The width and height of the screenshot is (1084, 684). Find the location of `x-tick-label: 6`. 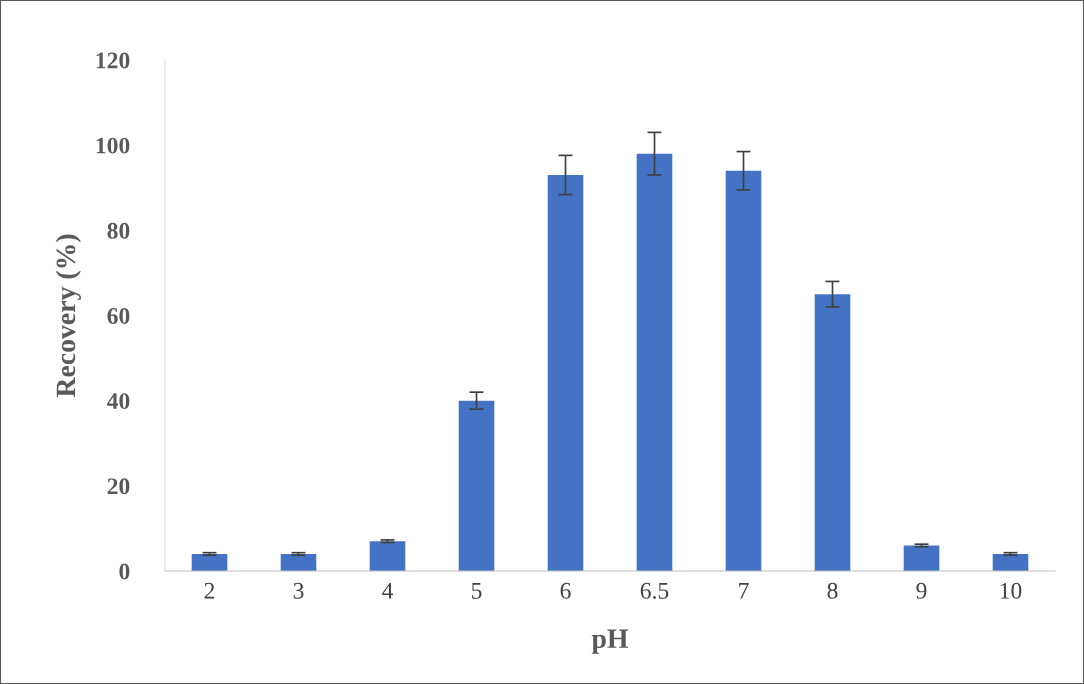

x-tick-label: 6 is located at coordinates (565, 590).